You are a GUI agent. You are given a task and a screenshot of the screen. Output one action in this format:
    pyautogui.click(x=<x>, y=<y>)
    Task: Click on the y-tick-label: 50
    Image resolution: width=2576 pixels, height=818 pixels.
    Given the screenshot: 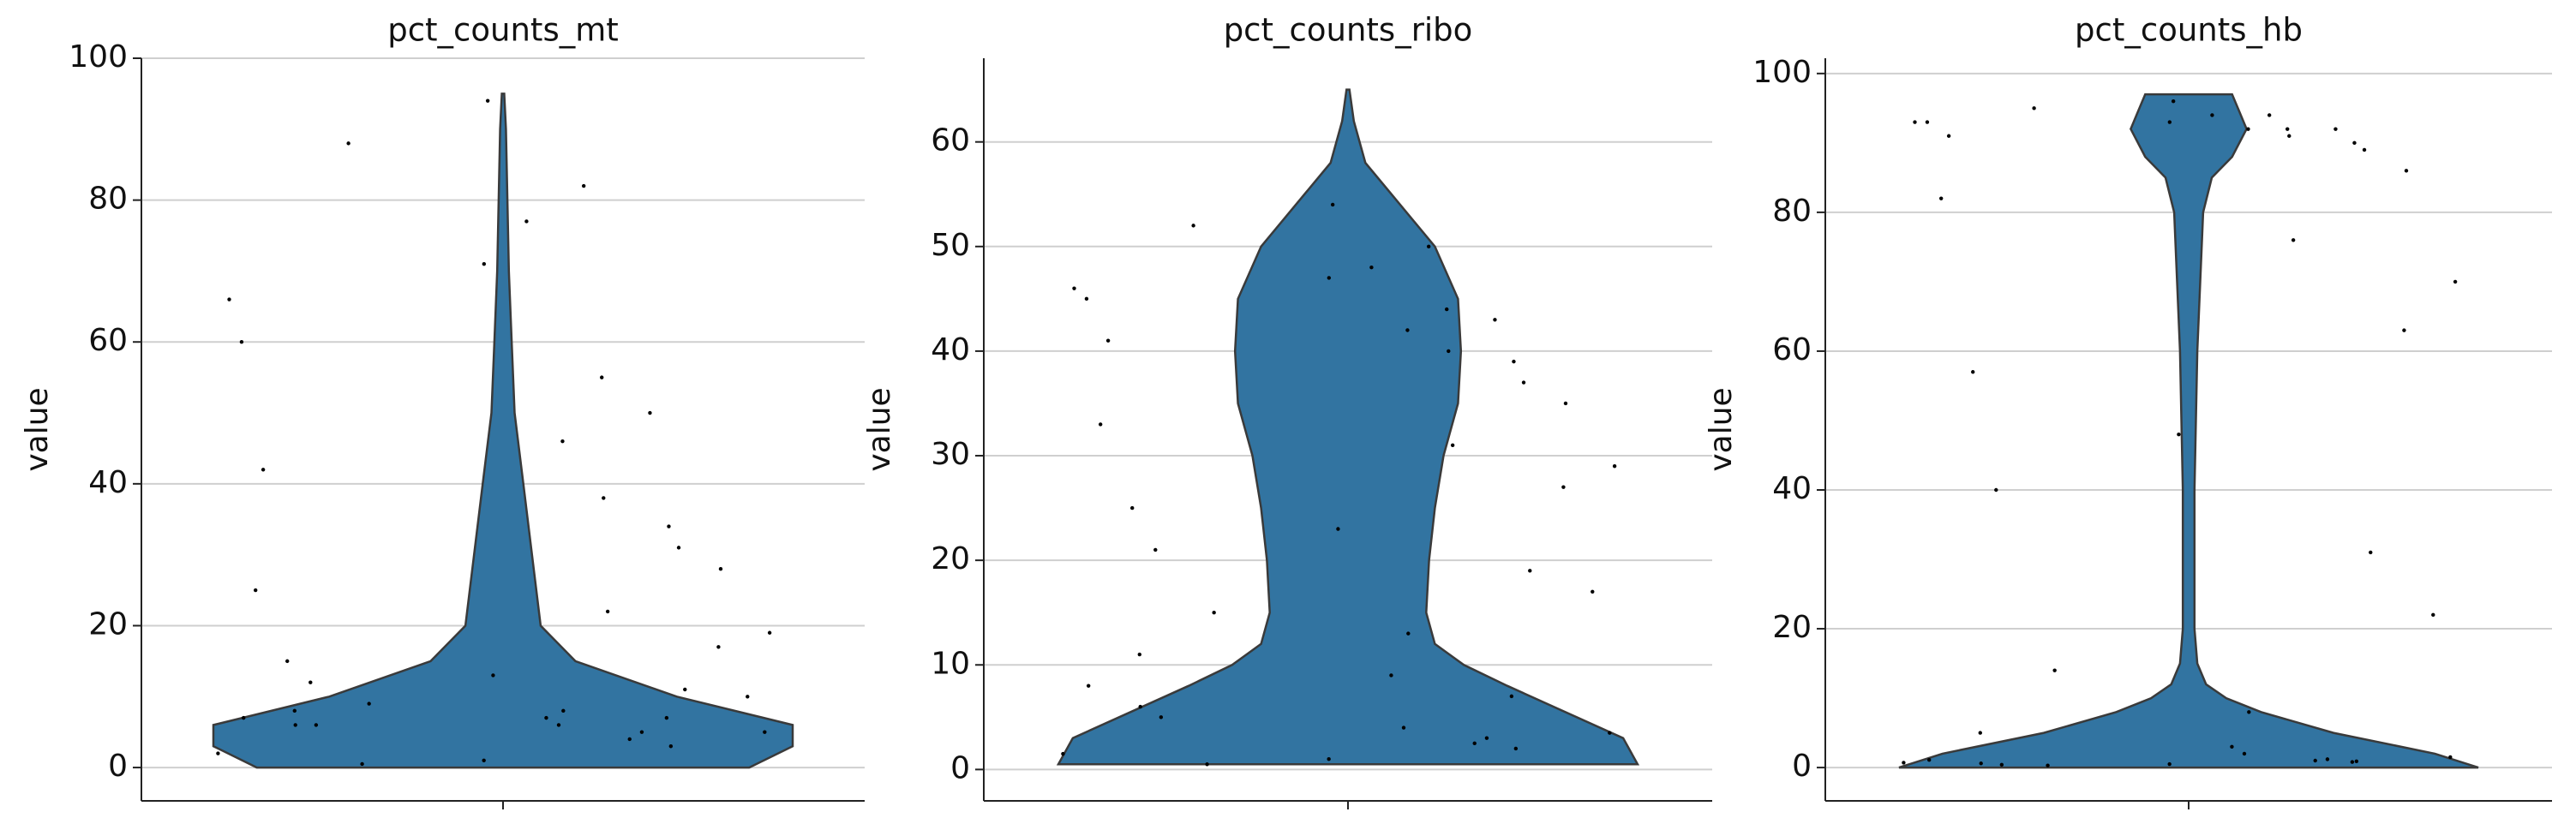 What is the action you would take?
    pyautogui.click(x=950, y=245)
    